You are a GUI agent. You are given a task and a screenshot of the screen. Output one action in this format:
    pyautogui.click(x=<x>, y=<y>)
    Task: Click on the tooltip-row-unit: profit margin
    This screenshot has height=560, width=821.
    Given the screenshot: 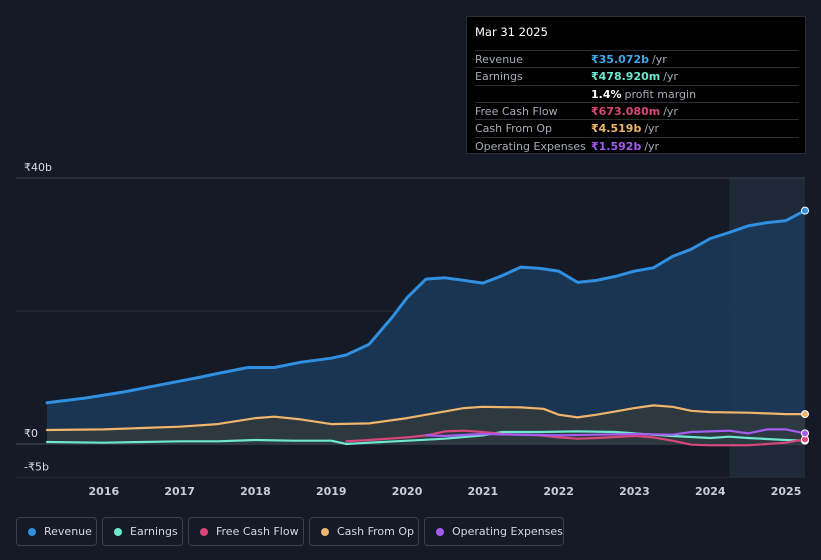 What is the action you would take?
    pyautogui.click(x=660, y=94)
    